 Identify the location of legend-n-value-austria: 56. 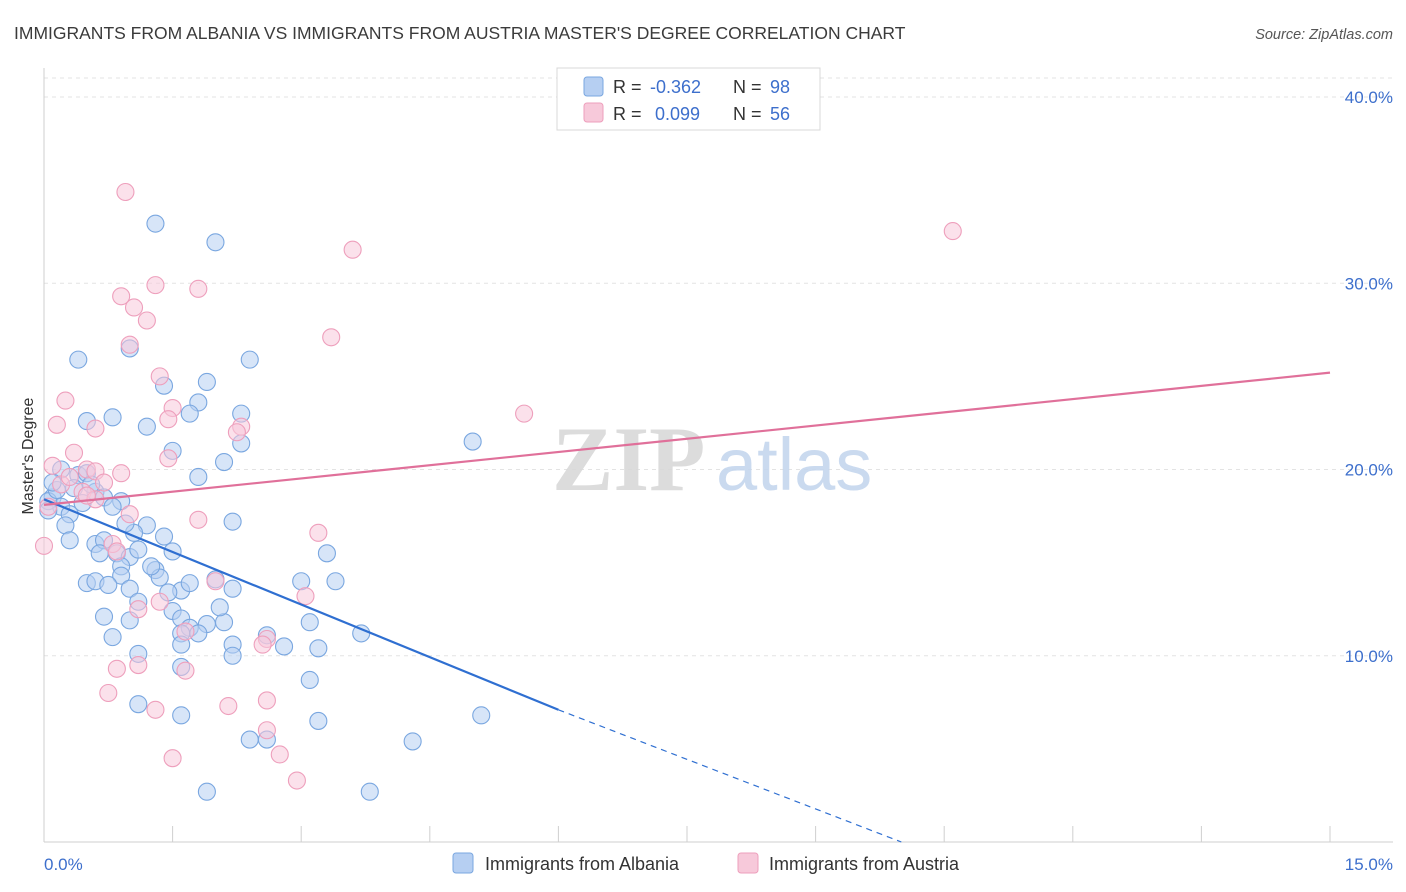
(780, 114).